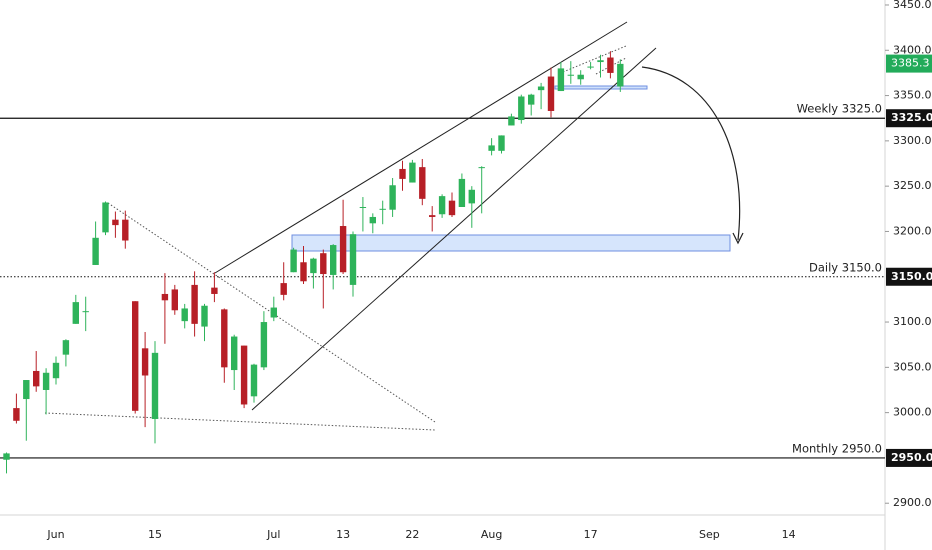 The width and height of the screenshot is (932, 550). I want to click on x-tick-label: Aug, so click(491, 534).